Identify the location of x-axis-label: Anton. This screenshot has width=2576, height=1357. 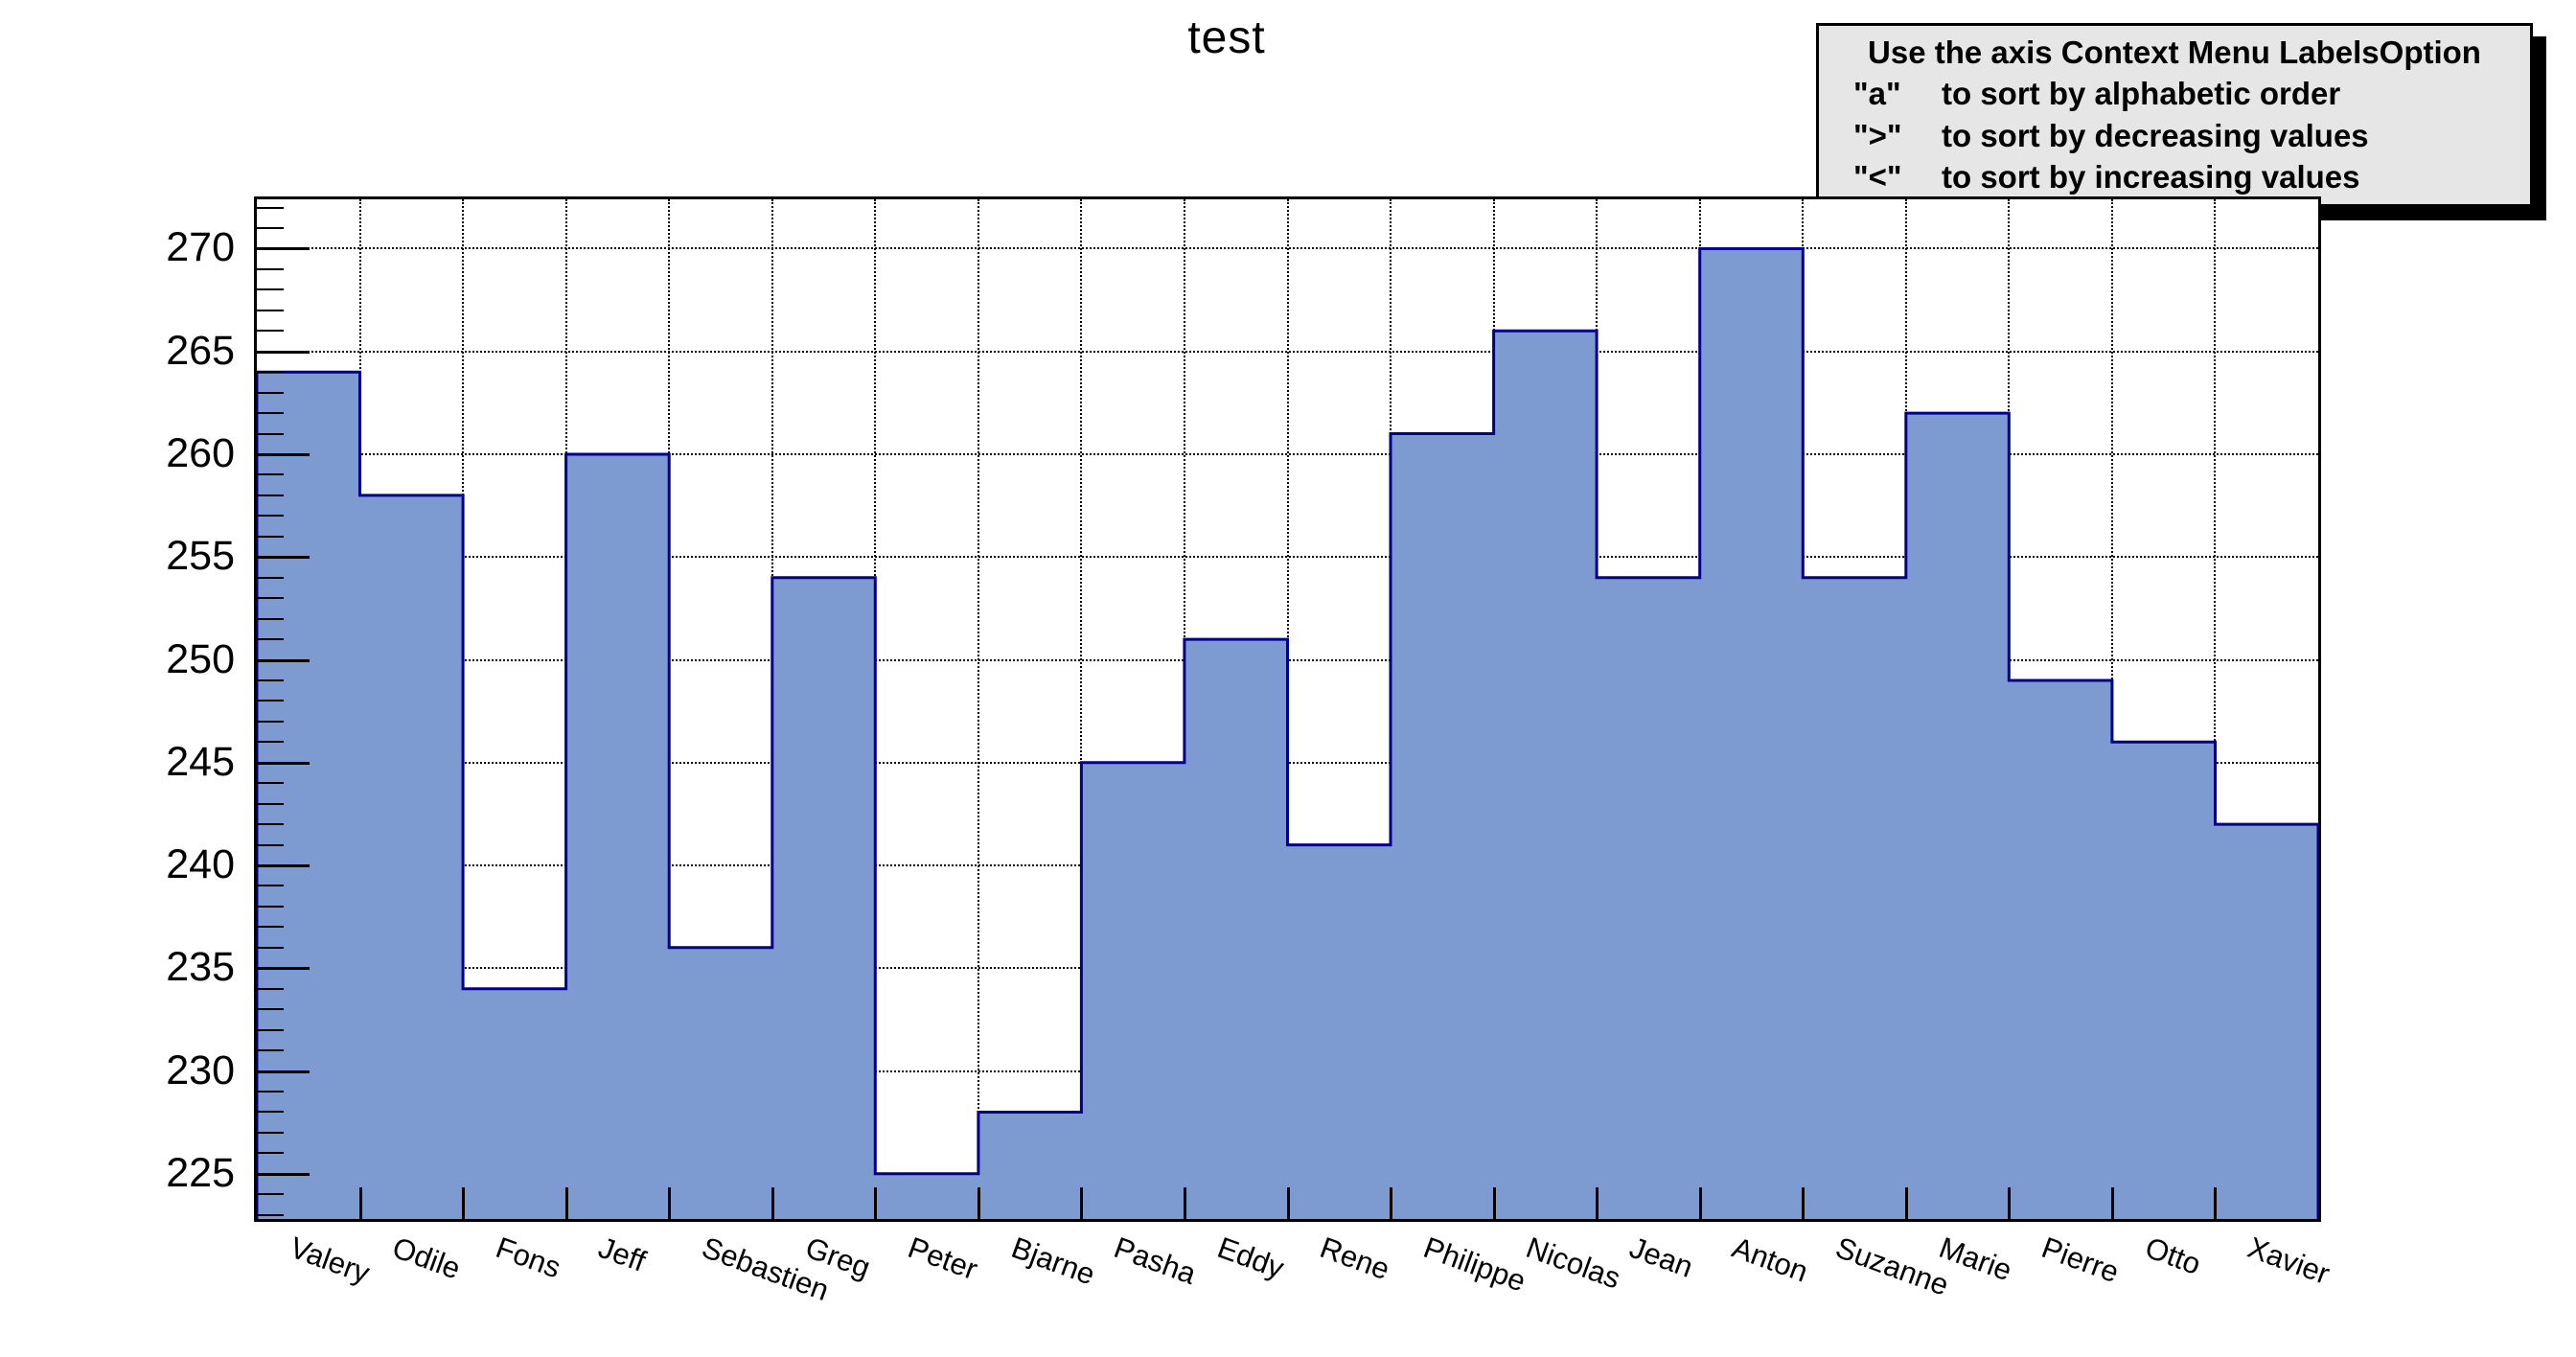
(1770, 1259).